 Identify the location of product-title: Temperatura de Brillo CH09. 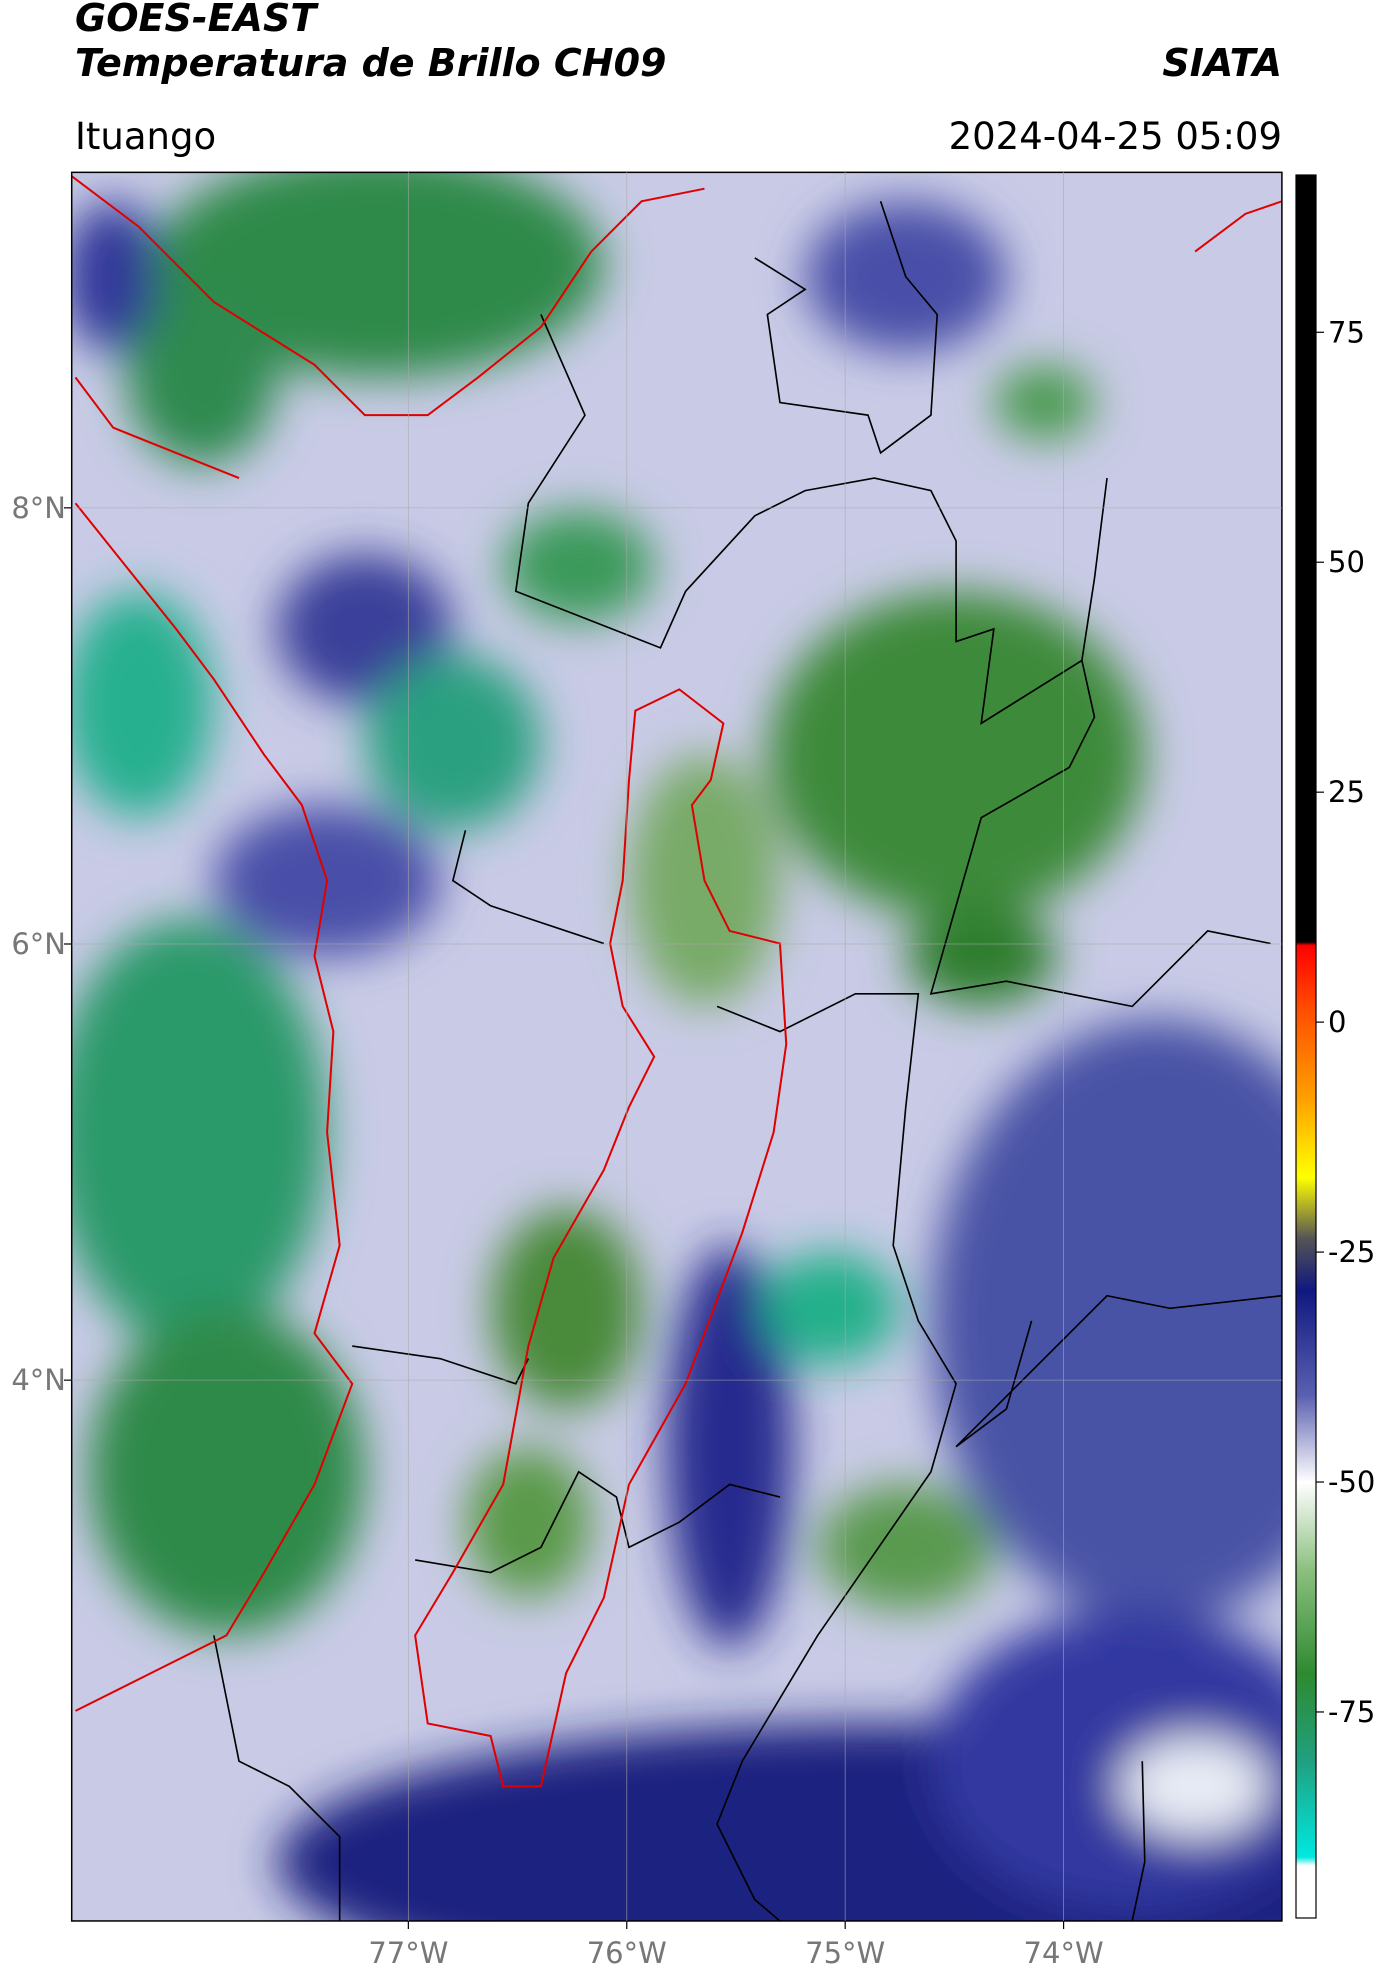
(370, 63).